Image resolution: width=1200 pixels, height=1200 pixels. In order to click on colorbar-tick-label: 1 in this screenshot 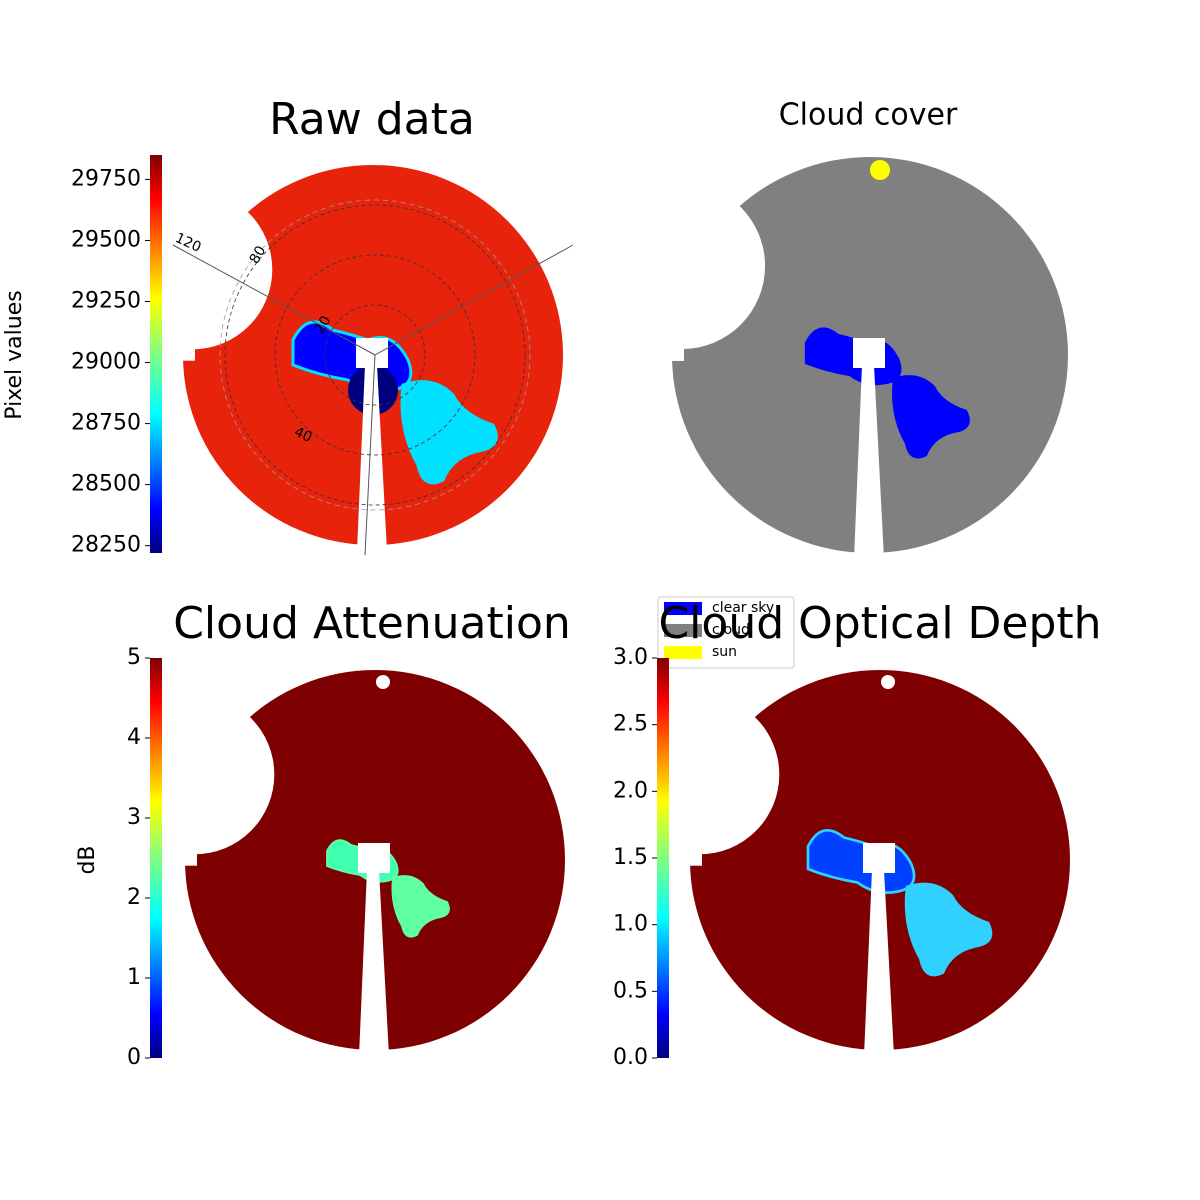, I will do `click(134, 977)`.